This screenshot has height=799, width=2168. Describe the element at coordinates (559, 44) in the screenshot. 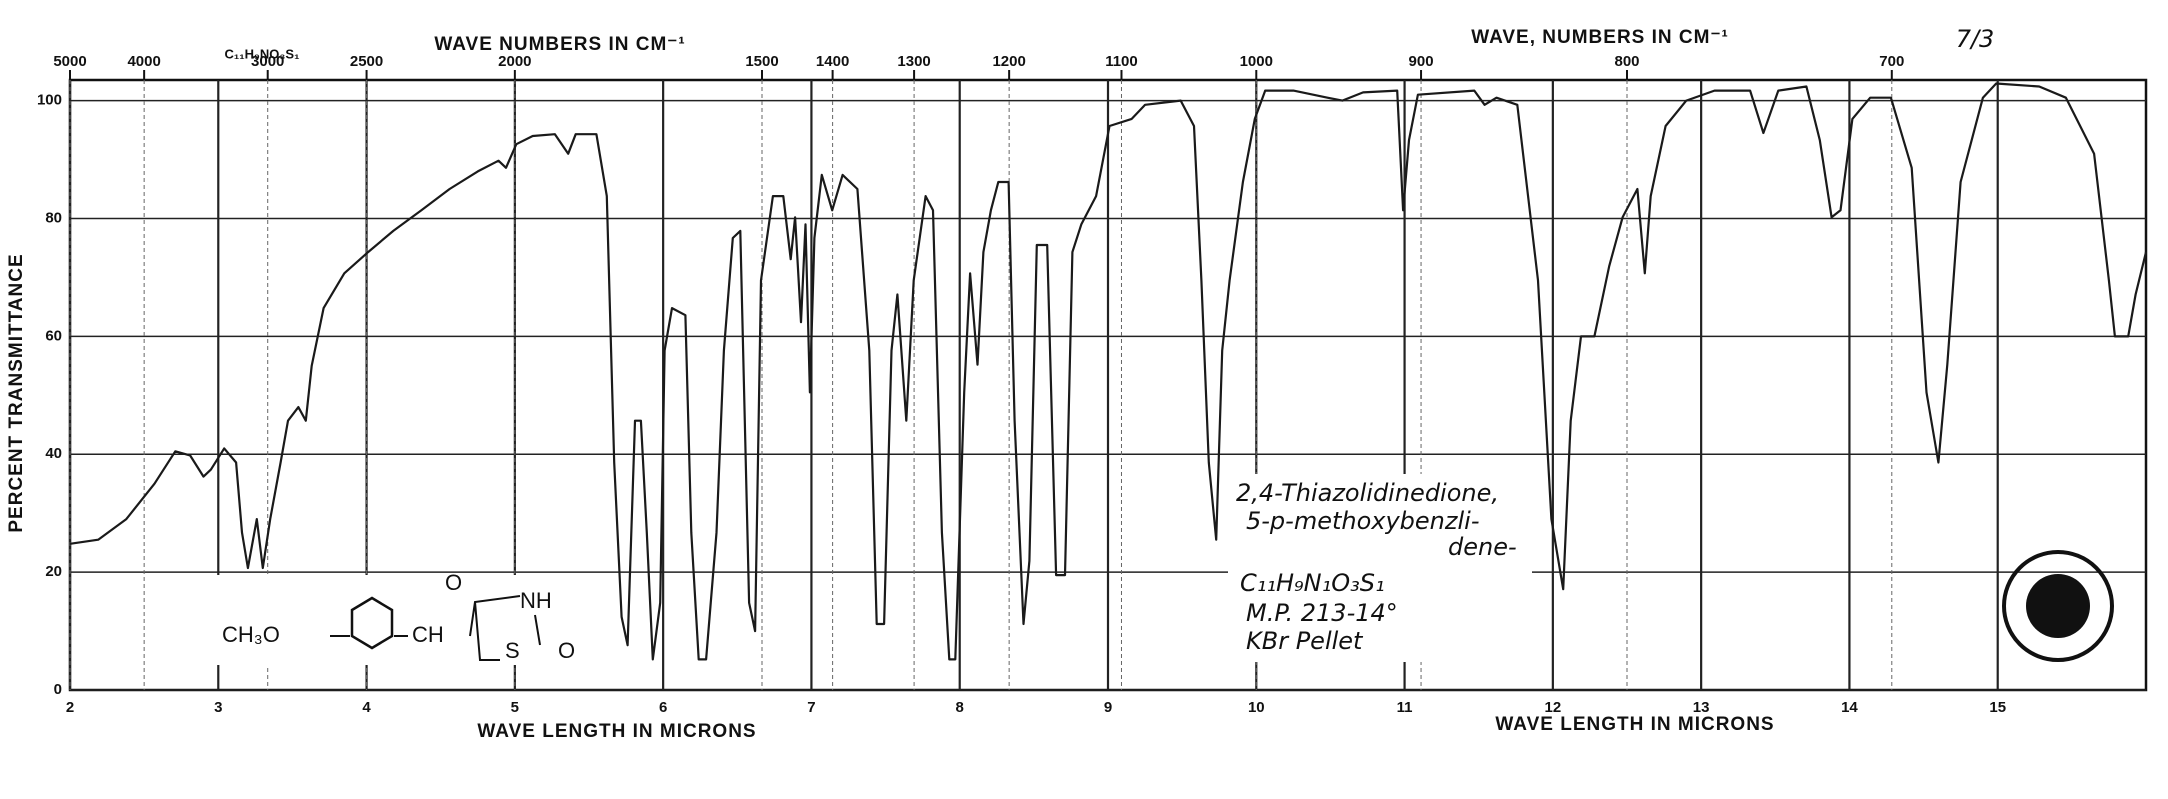

I see `top-axis-label: WAVE NUMBERS IN CM⁻¹` at that location.